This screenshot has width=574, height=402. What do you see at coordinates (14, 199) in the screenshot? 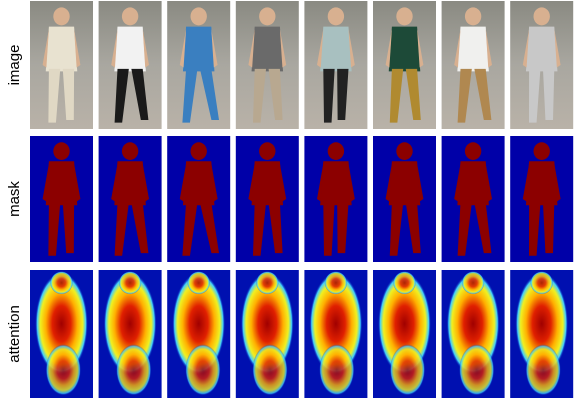
I see `row-label: mask` at bounding box center [14, 199].